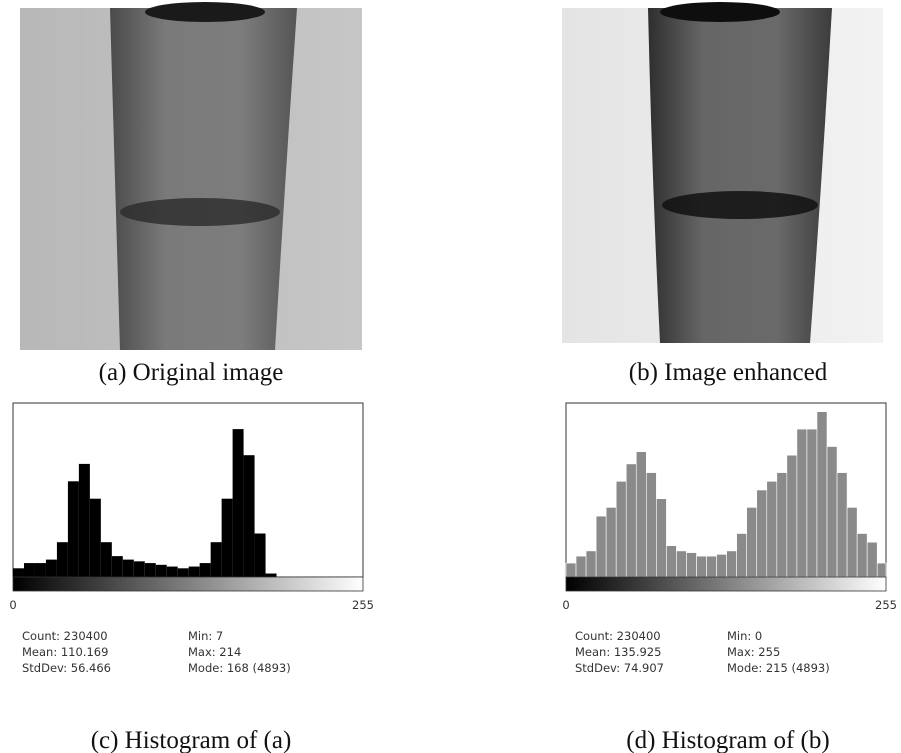 This screenshot has width=901, height=753. Describe the element at coordinates (619, 668) in the screenshot. I see `stat-text: StdDev: 74.907` at that location.